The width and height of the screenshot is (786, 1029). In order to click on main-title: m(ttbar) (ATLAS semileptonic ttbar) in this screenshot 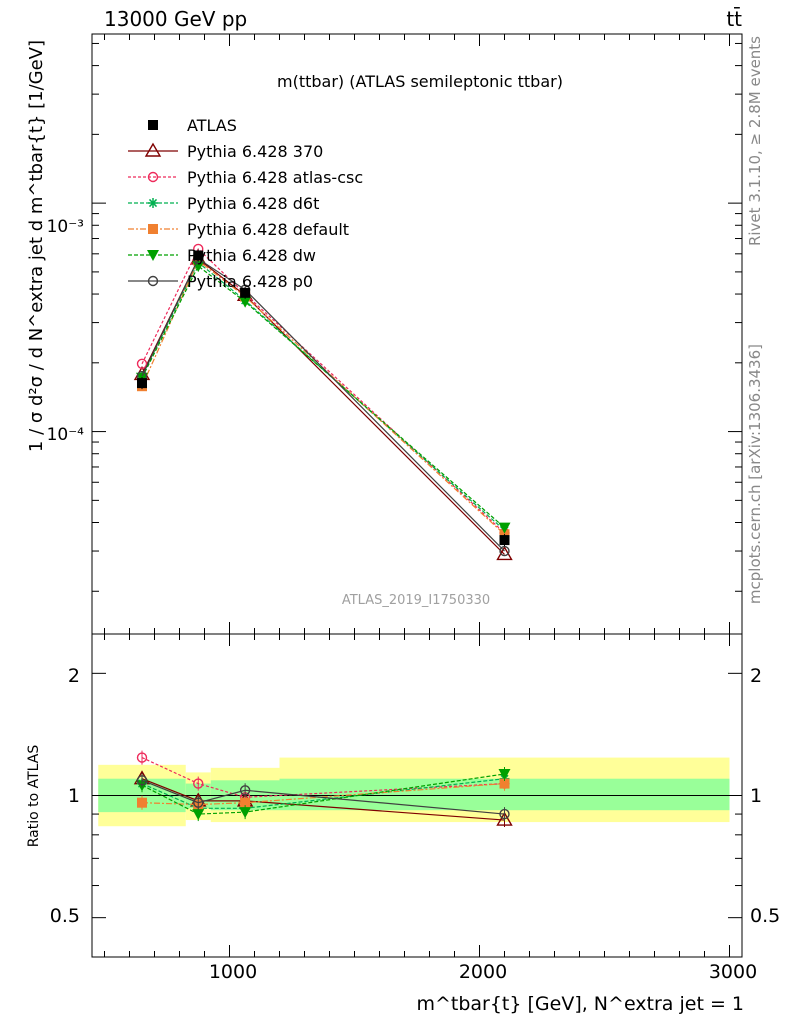, I will do `click(420, 81)`.